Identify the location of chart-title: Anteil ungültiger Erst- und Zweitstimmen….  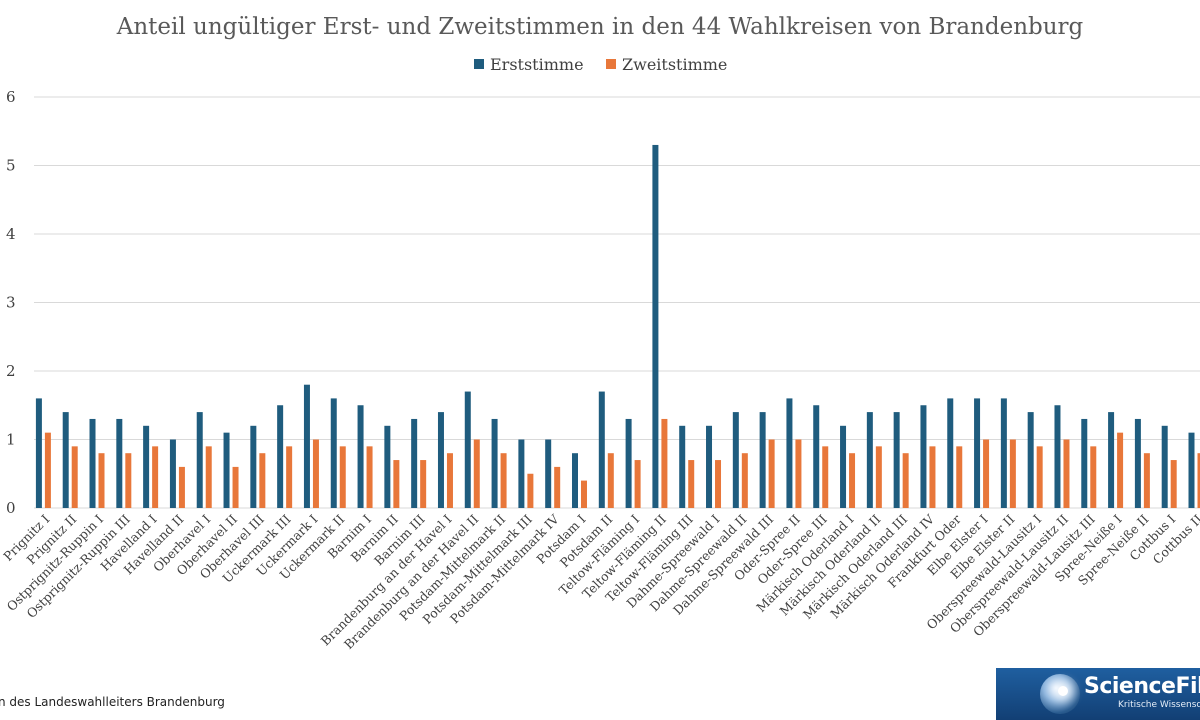
(600, 27).